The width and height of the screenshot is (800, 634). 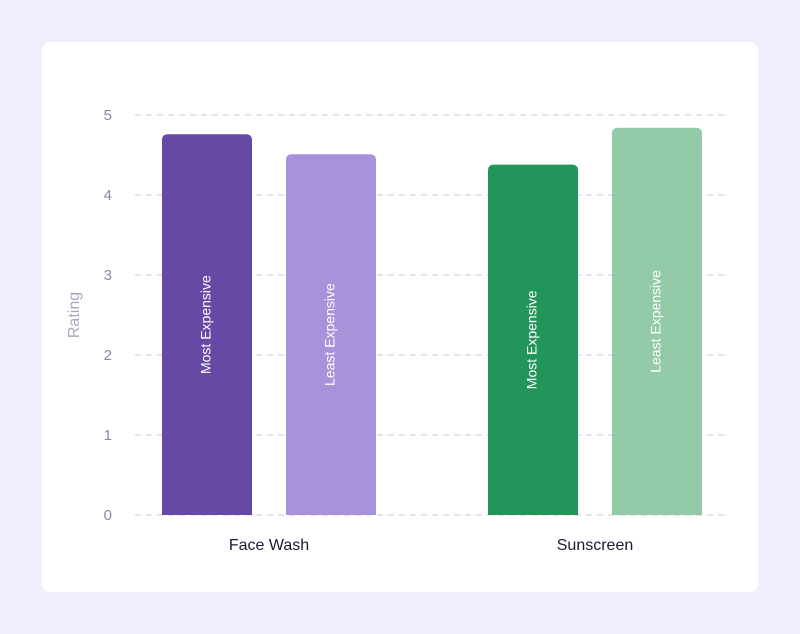 What do you see at coordinates (431, 545) in the screenshot?
I see `category-labels: Face Wash Sunscreen` at bounding box center [431, 545].